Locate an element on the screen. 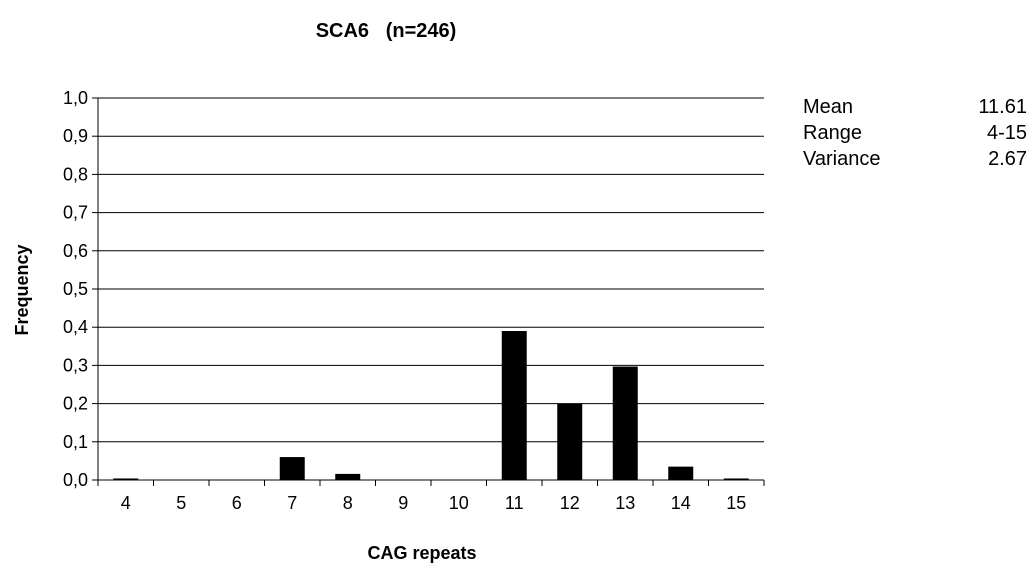 The width and height of the screenshot is (1034, 571). y-tick-label: 0,5 is located at coordinates (75, 289).